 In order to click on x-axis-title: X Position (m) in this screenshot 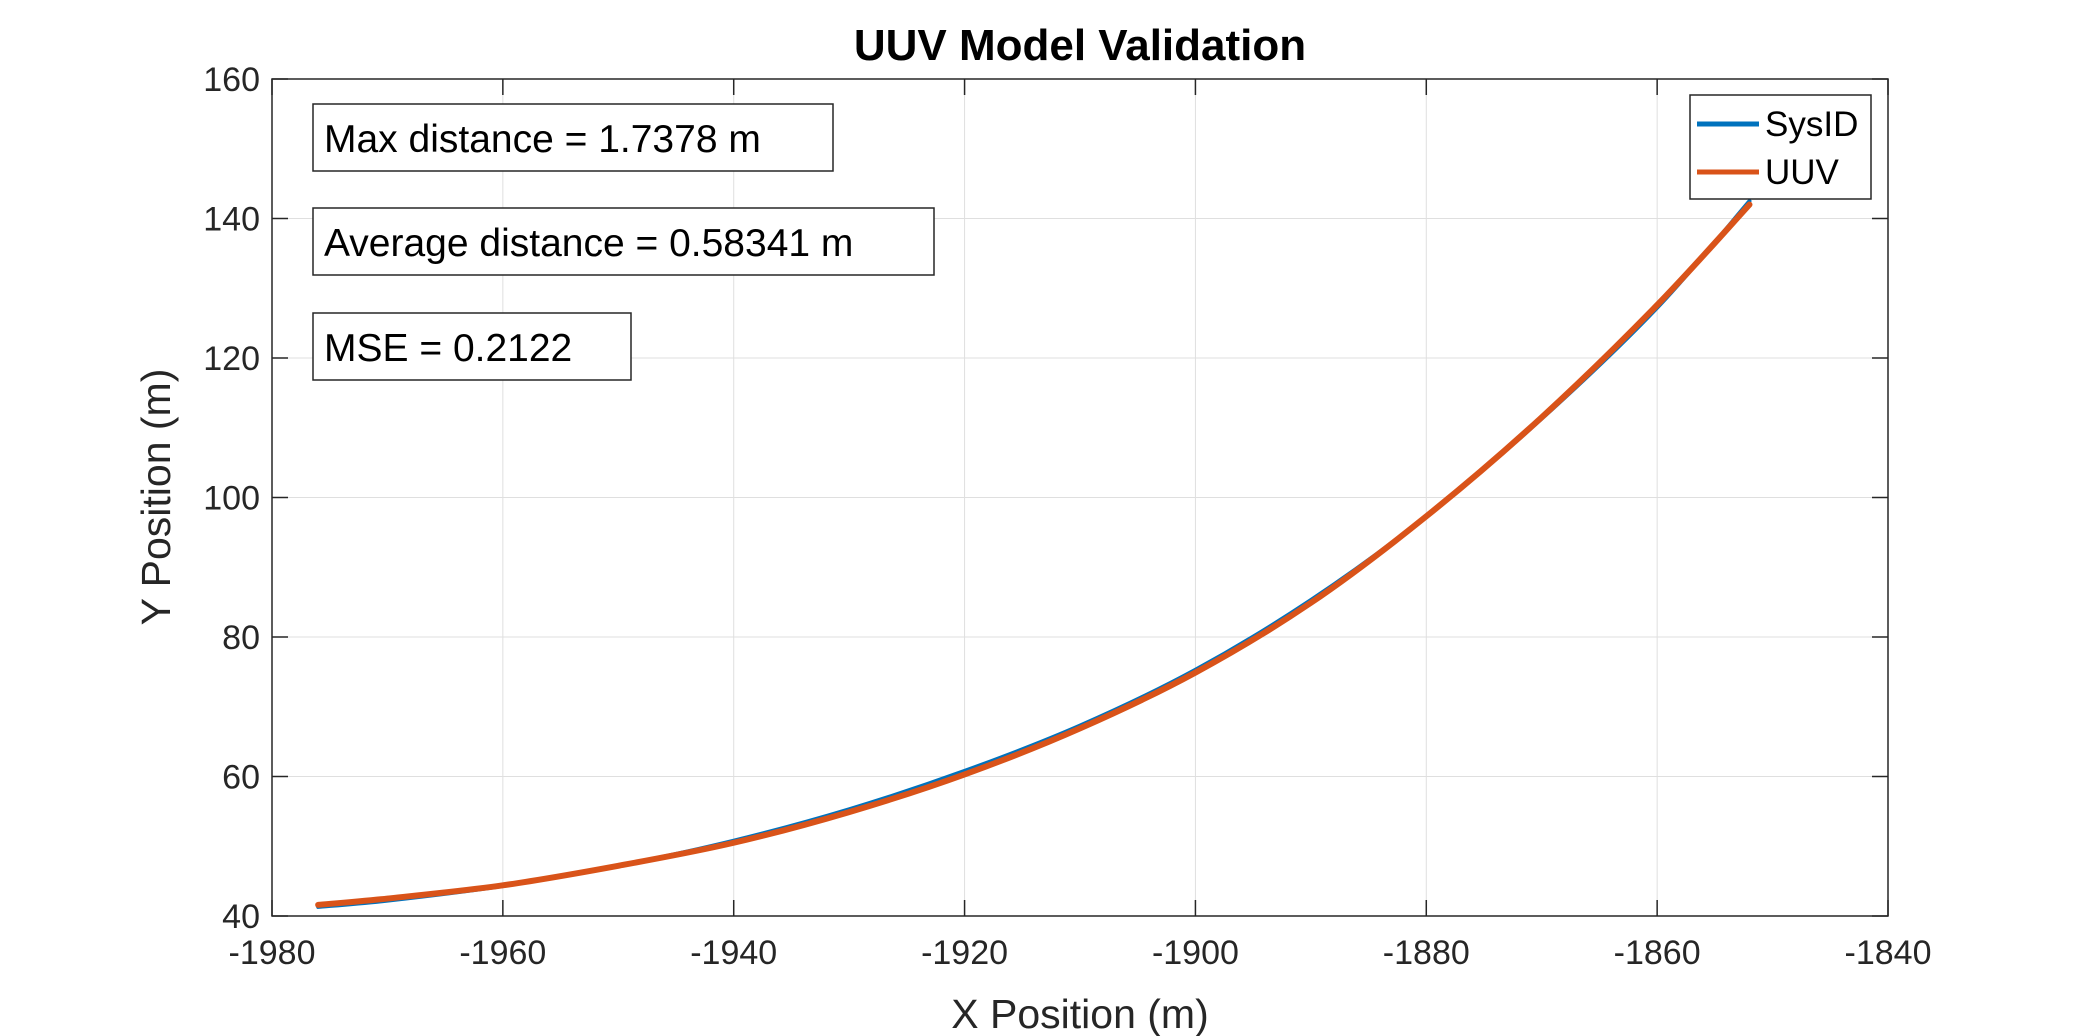, I will do `click(1079, 1013)`.